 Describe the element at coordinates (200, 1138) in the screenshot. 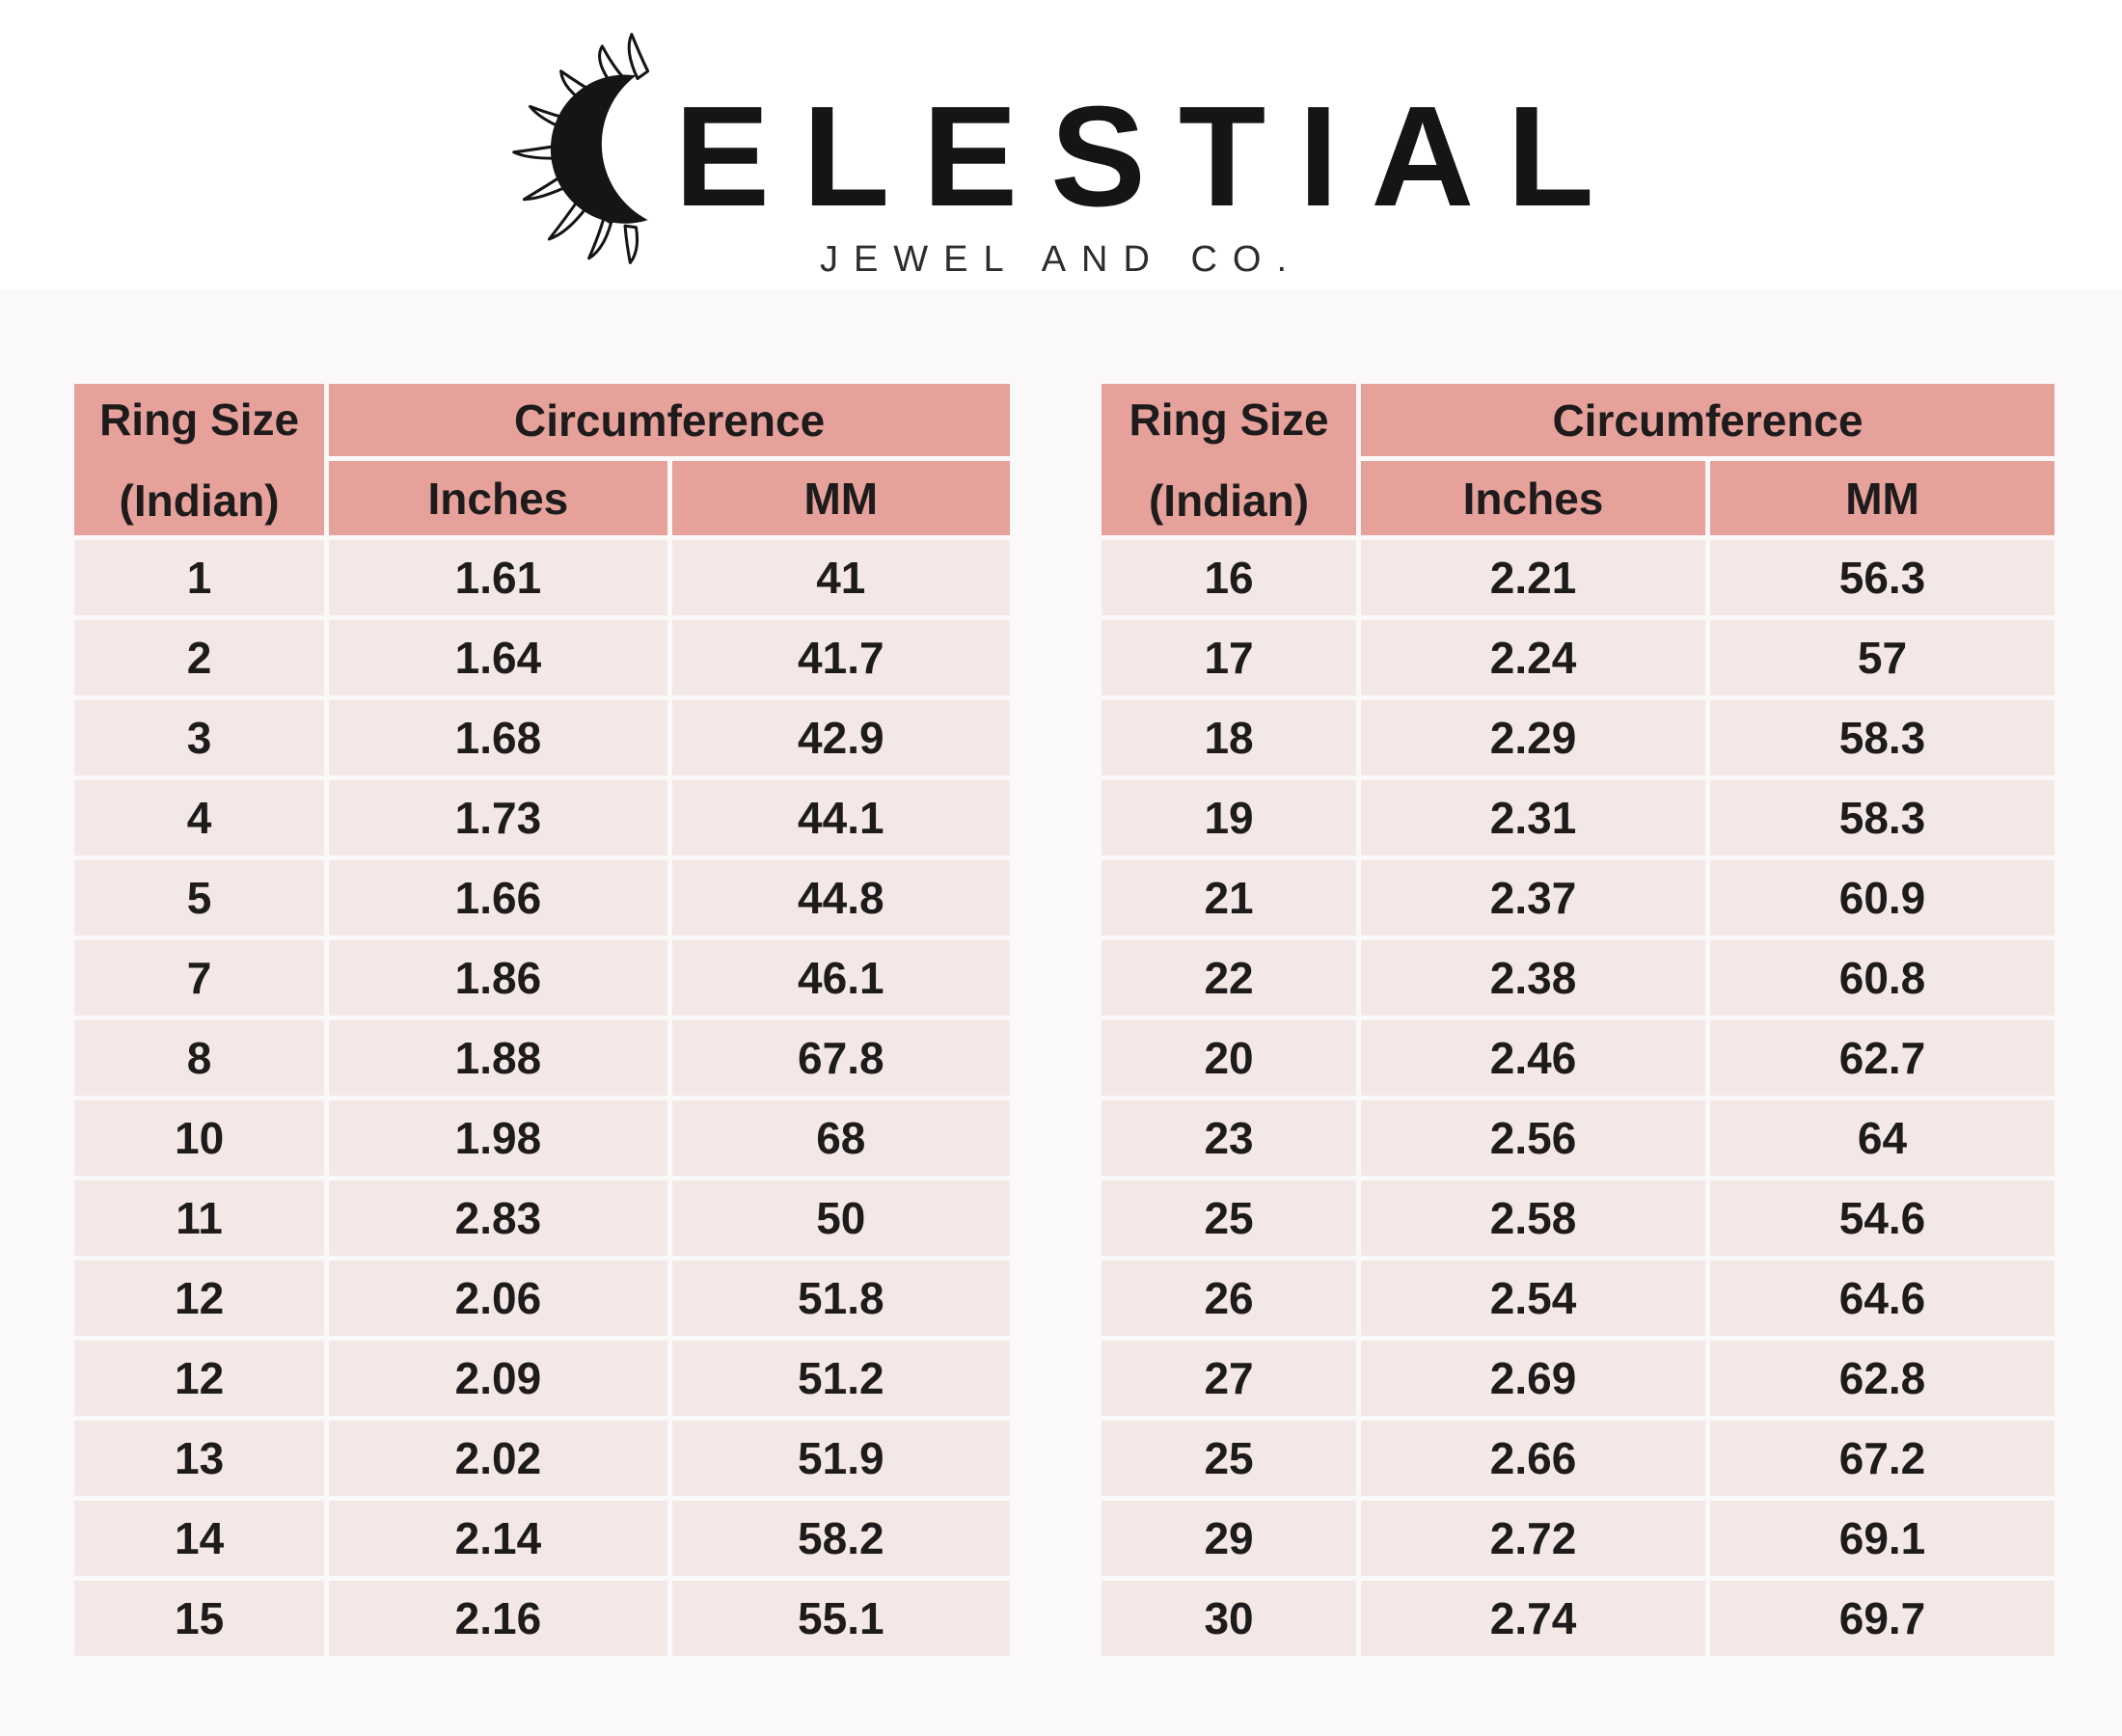

I see `table-cell: 10` at that location.